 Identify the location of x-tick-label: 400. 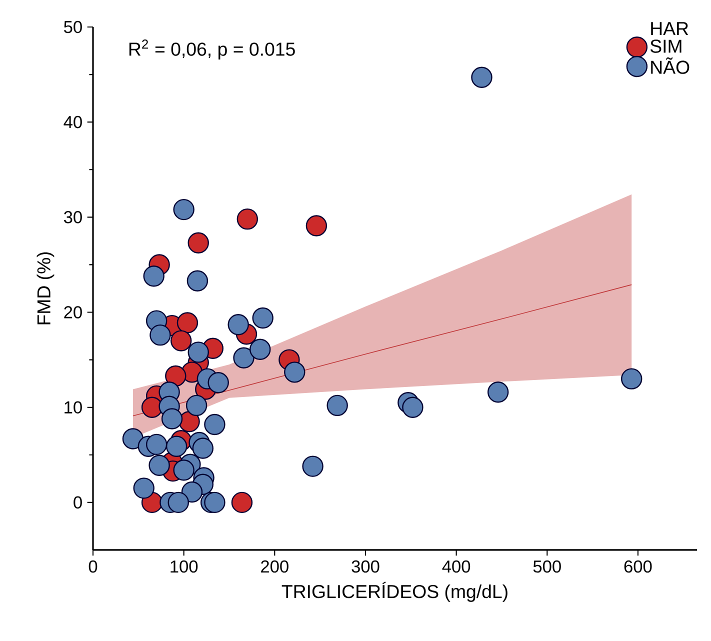
(456, 566).